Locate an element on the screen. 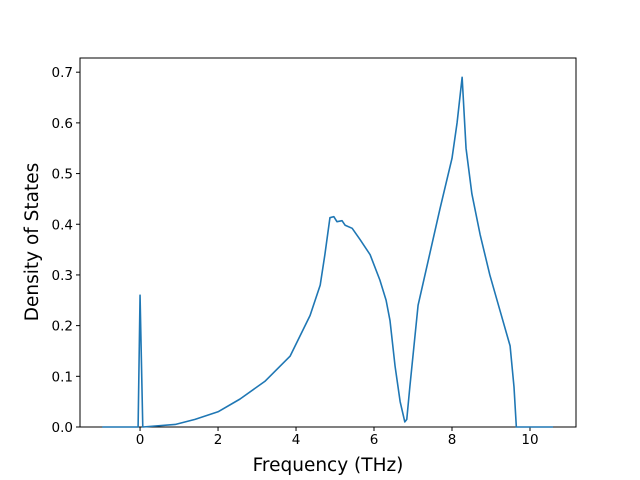 The width and height of the screenshot is (640, 480). y-tick-label: 0.3 is located at coordinates (62, 276).